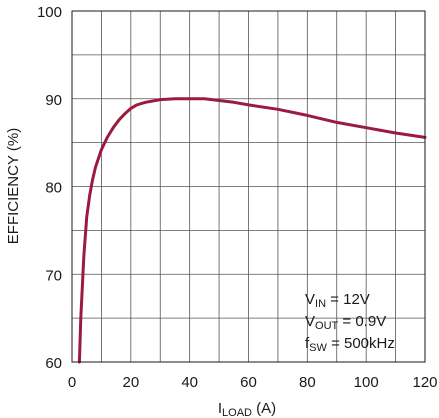 This screenshot has height=418, width=439. What do you see at coordinates (345, 322) in the screenshot?
I see `annotation-vout: VOUT = 0.9V` at bounding box center [345, 322].